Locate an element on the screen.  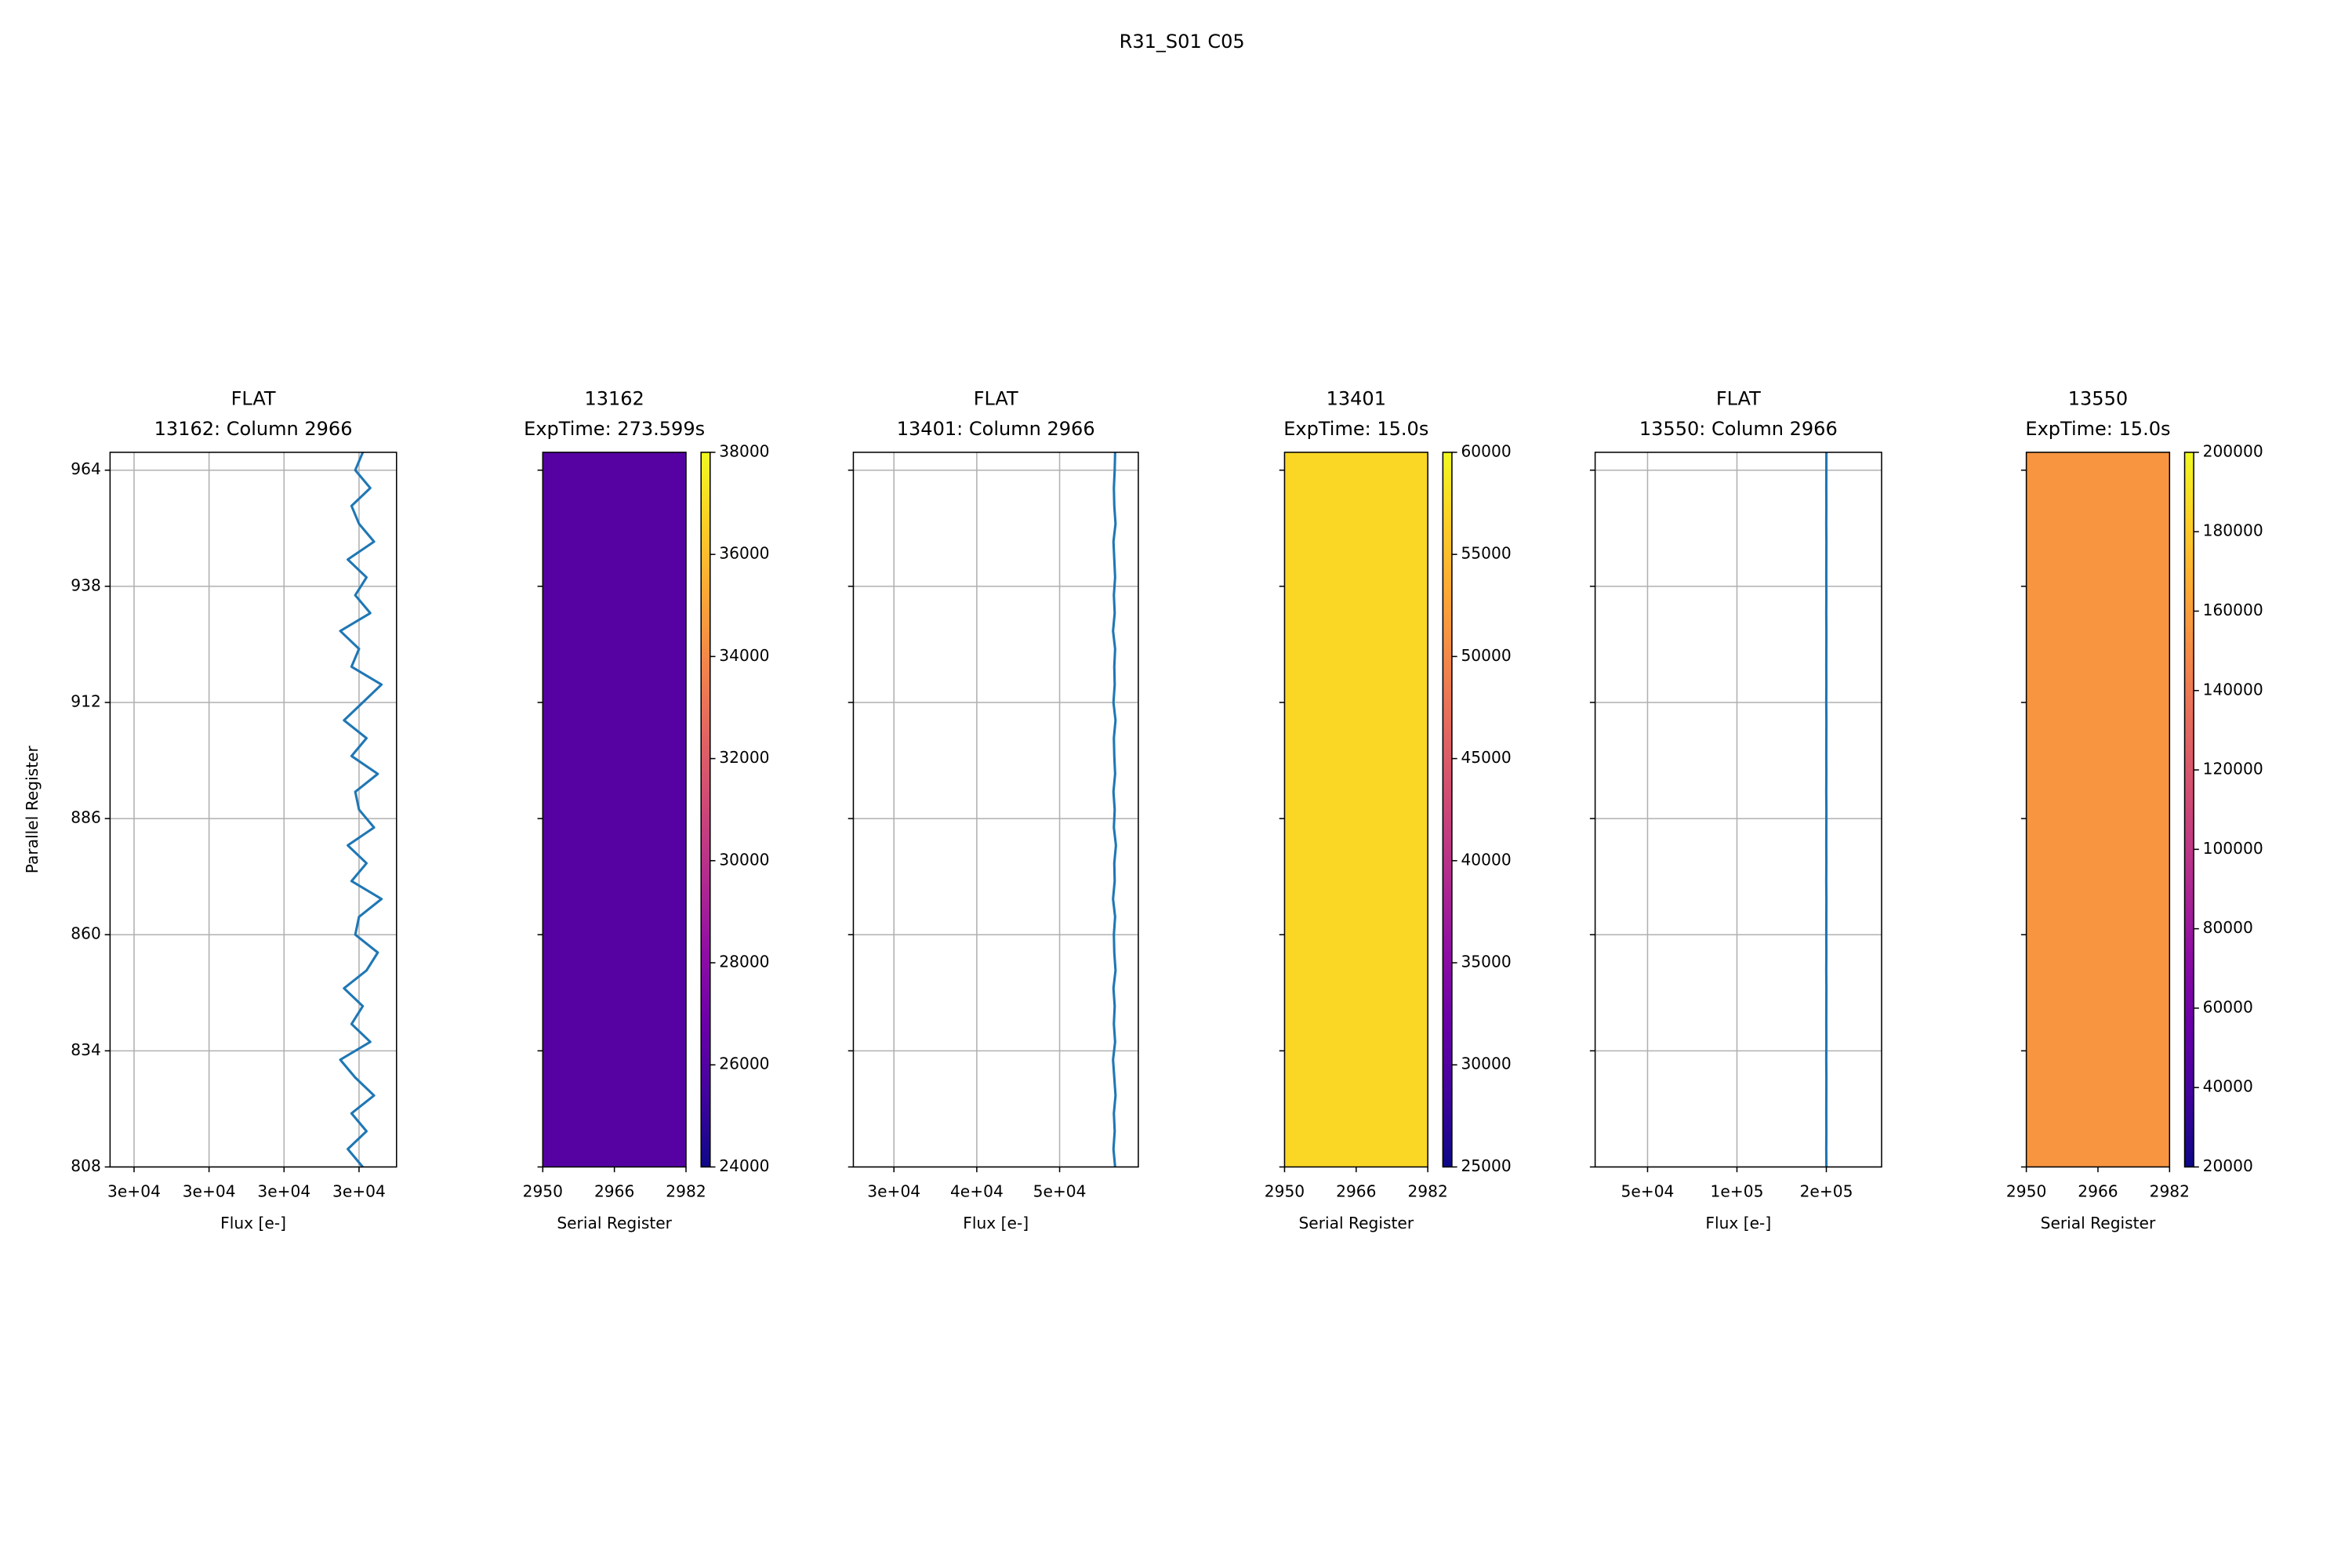
y-axis-label: Parallel Register is located at coordinates (32, 809).